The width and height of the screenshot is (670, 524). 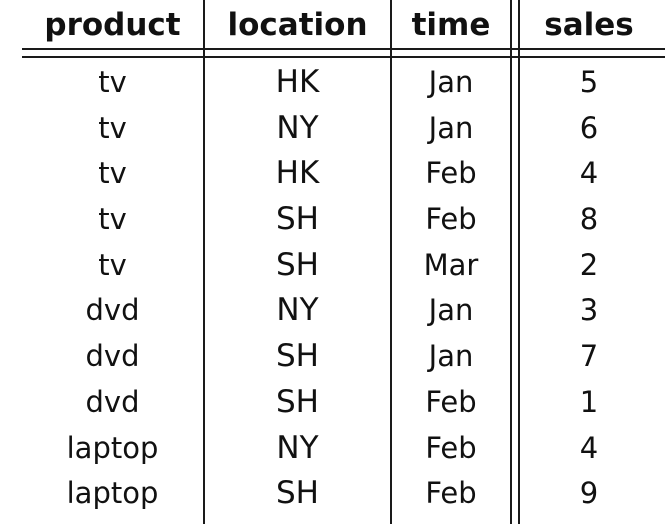 What do you see at coordinates (335, 449) in the screenshot?
I see `table-row: laptop NY Feb 4` at bounding box center [335, 449].